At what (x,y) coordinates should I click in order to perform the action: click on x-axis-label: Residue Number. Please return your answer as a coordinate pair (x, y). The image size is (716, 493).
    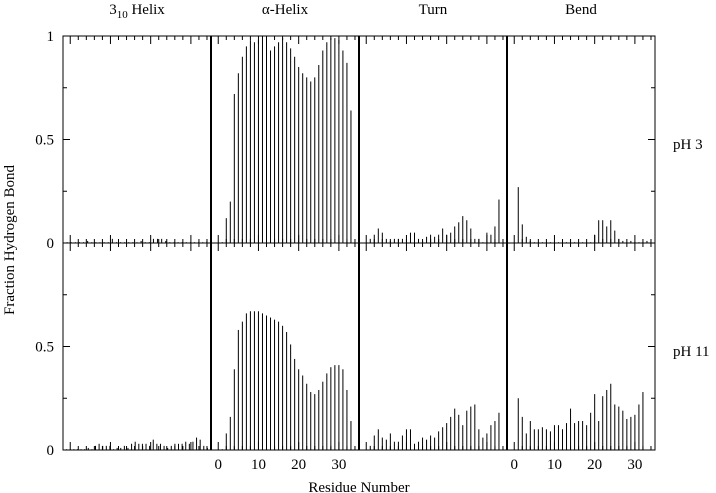
    Looking at the image, I should click on (358, 486).